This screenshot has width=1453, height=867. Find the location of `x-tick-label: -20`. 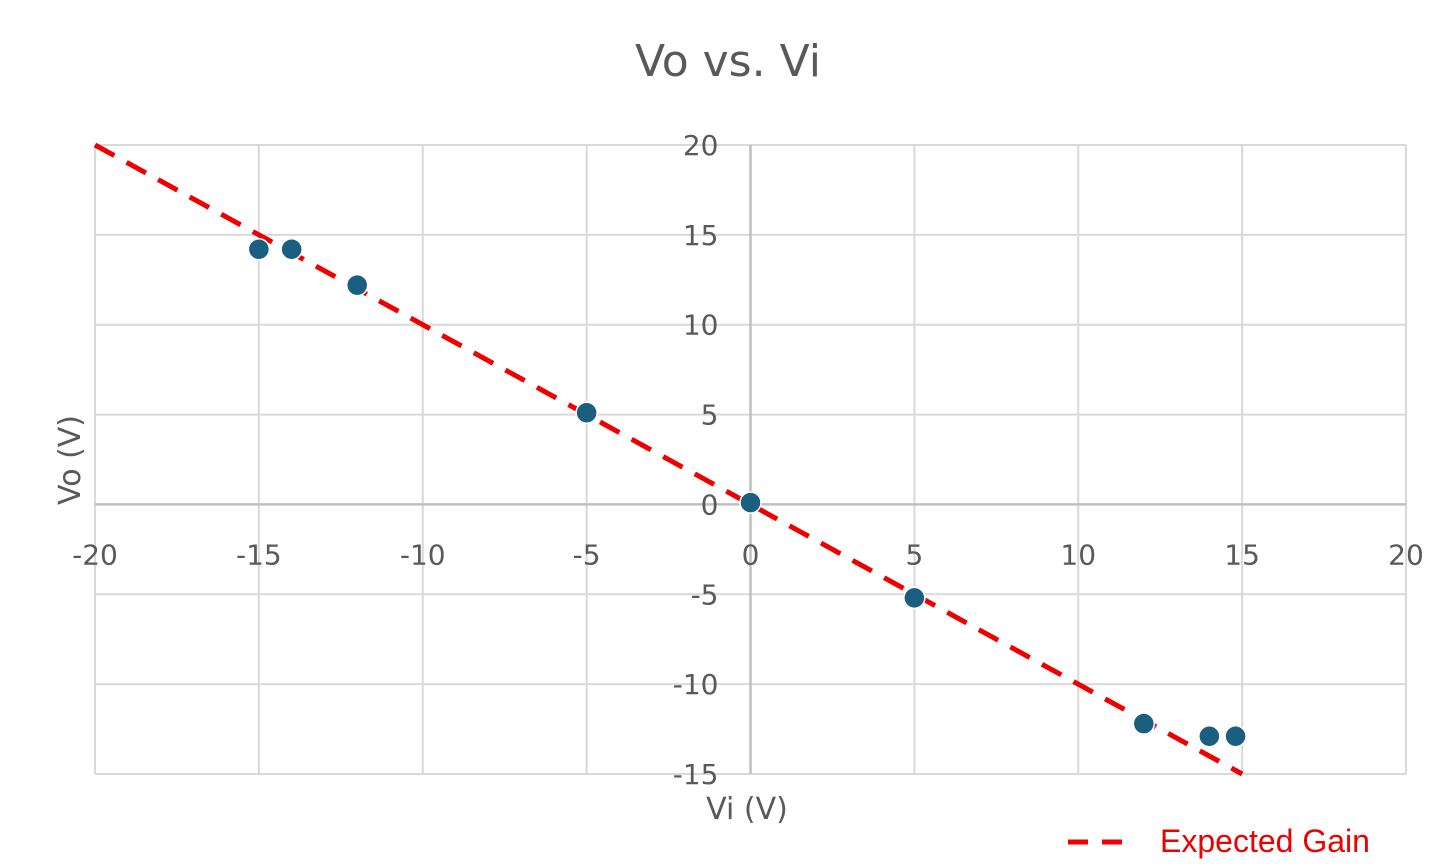

x-tick-label: -20 is located at coordinates (95, 554).